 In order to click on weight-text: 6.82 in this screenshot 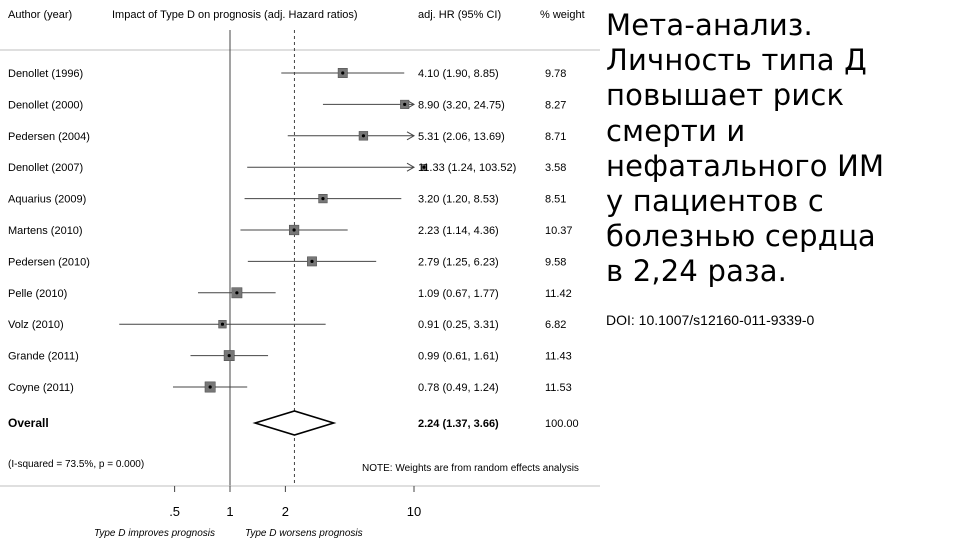, I will do `click(555, 325)`.